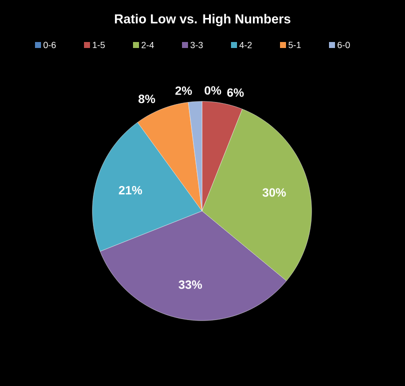  What do you see at coordinates (190, 284) in the screenshot?
I see `data-label: 33%` at bounding box center [190, 284].